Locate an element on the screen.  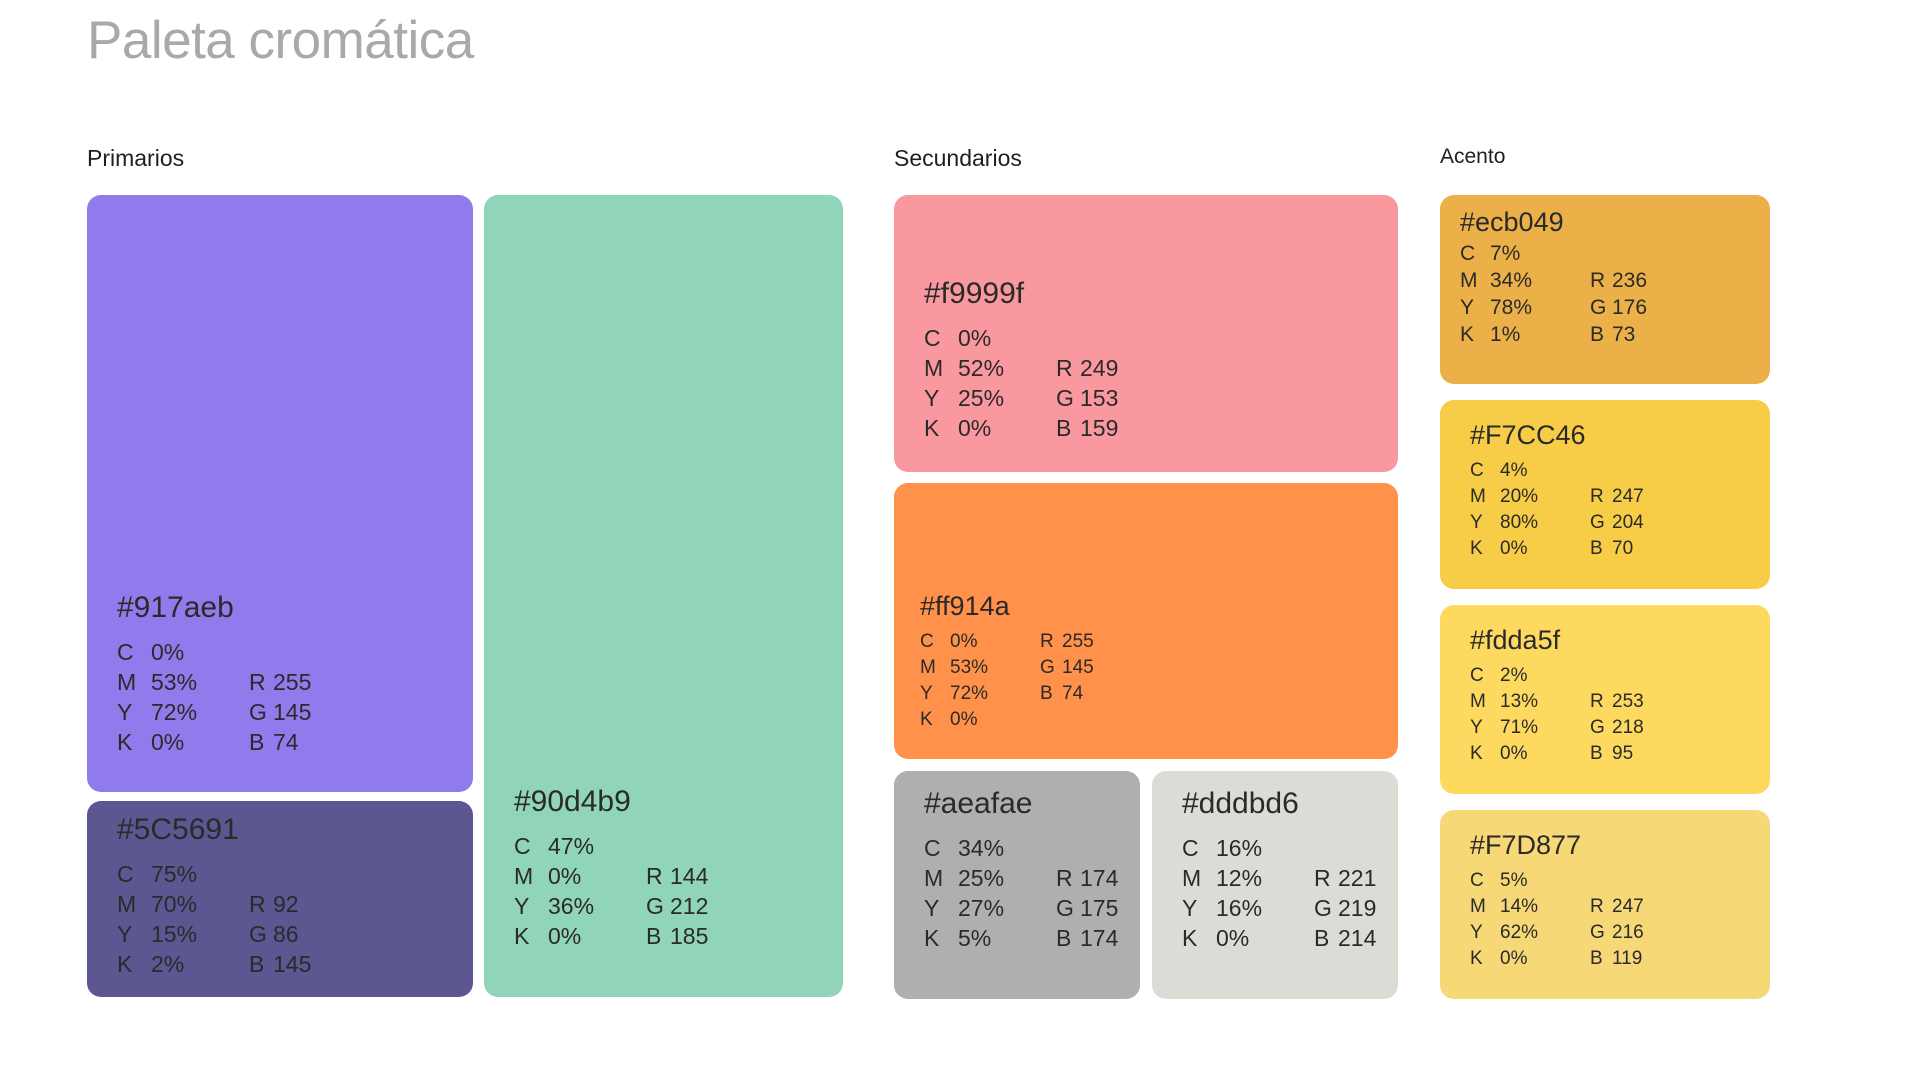
color-swatch-9: #F7CC46 C 4% M 20% Y 80% K 0% R 247 G 204 B 70 is located at coordinates (1605, 494).